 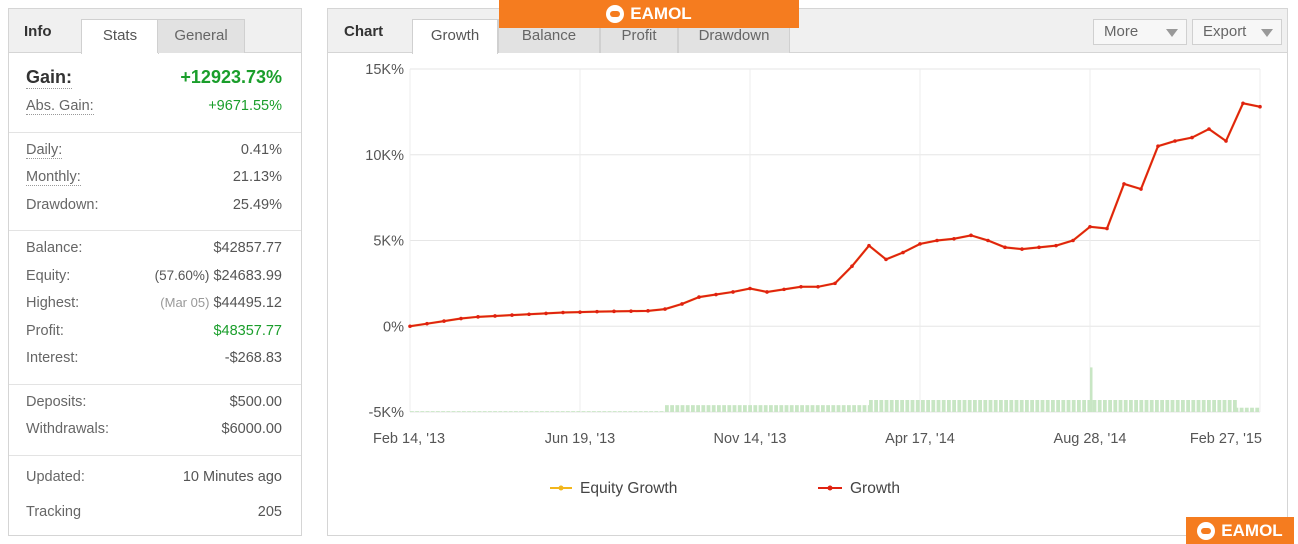 I want to click on x-tick-label: Feb 27, '15, so click(x=1226, y=439).